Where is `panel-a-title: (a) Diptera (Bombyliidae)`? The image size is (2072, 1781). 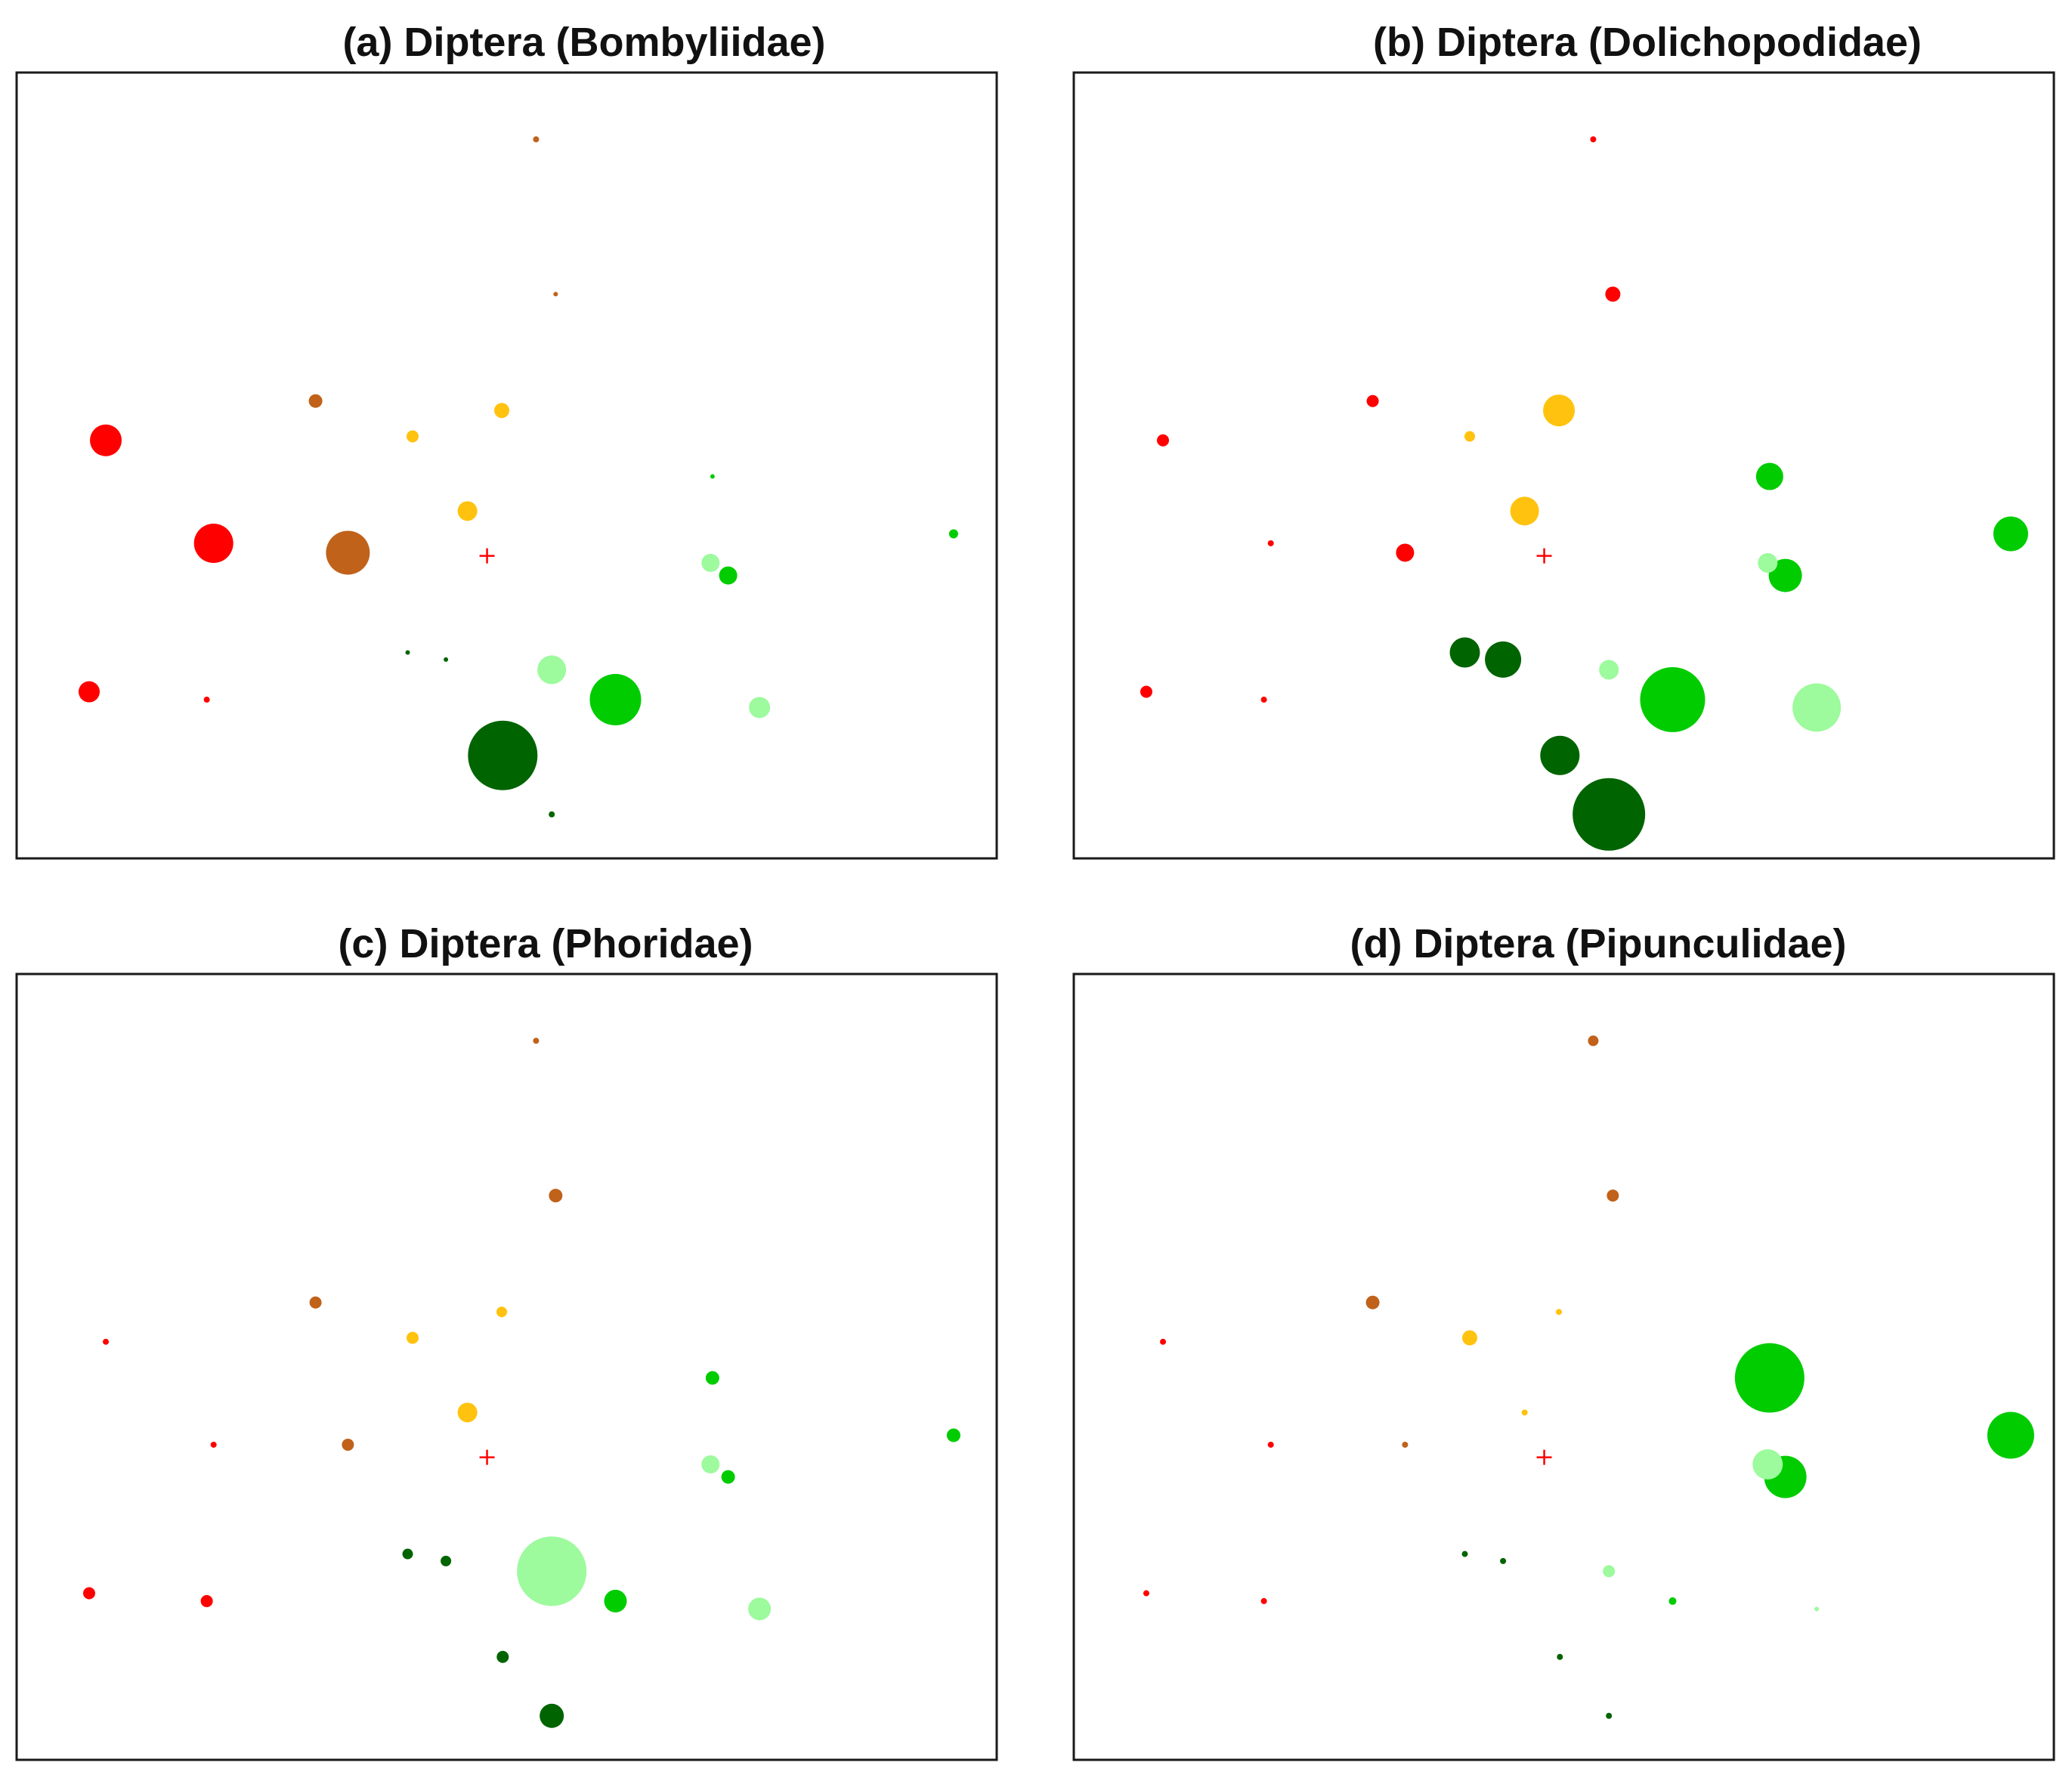 panel-a-title: (a) Diptera (Bombyliidae) is located at coordinates (583, 42).